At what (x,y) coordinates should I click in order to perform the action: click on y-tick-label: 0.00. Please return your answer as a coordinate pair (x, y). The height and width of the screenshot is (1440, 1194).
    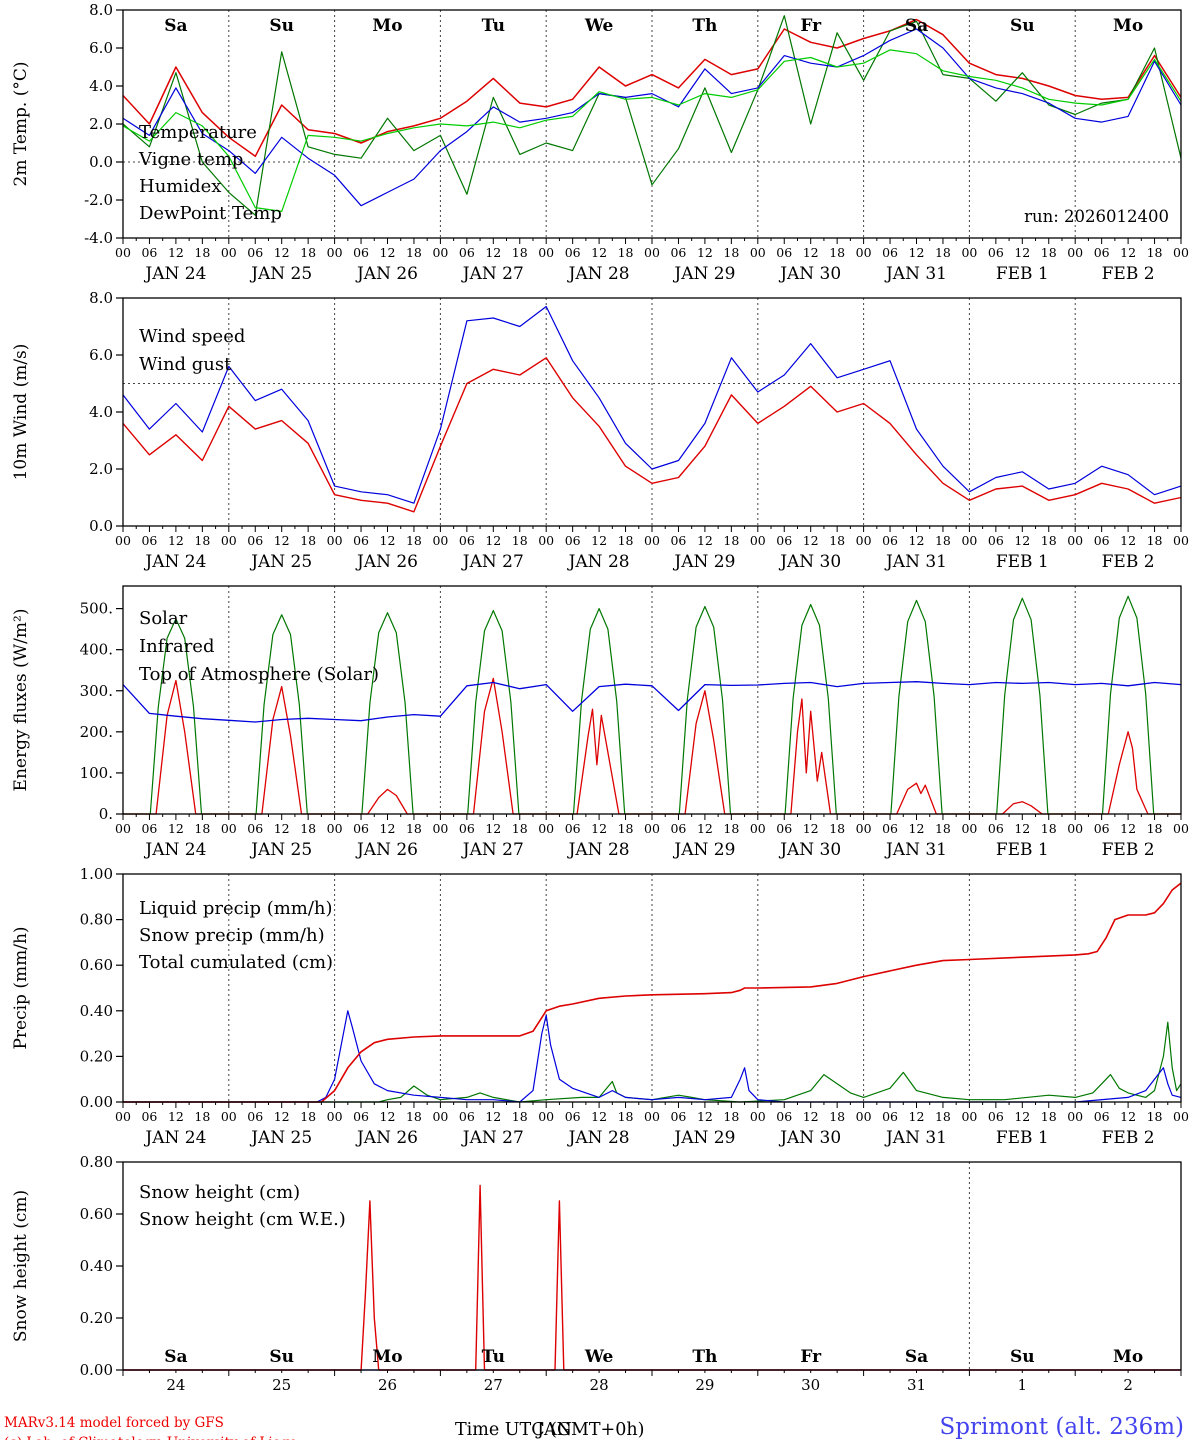
    Looking at the image, I should click on (96, 1370).